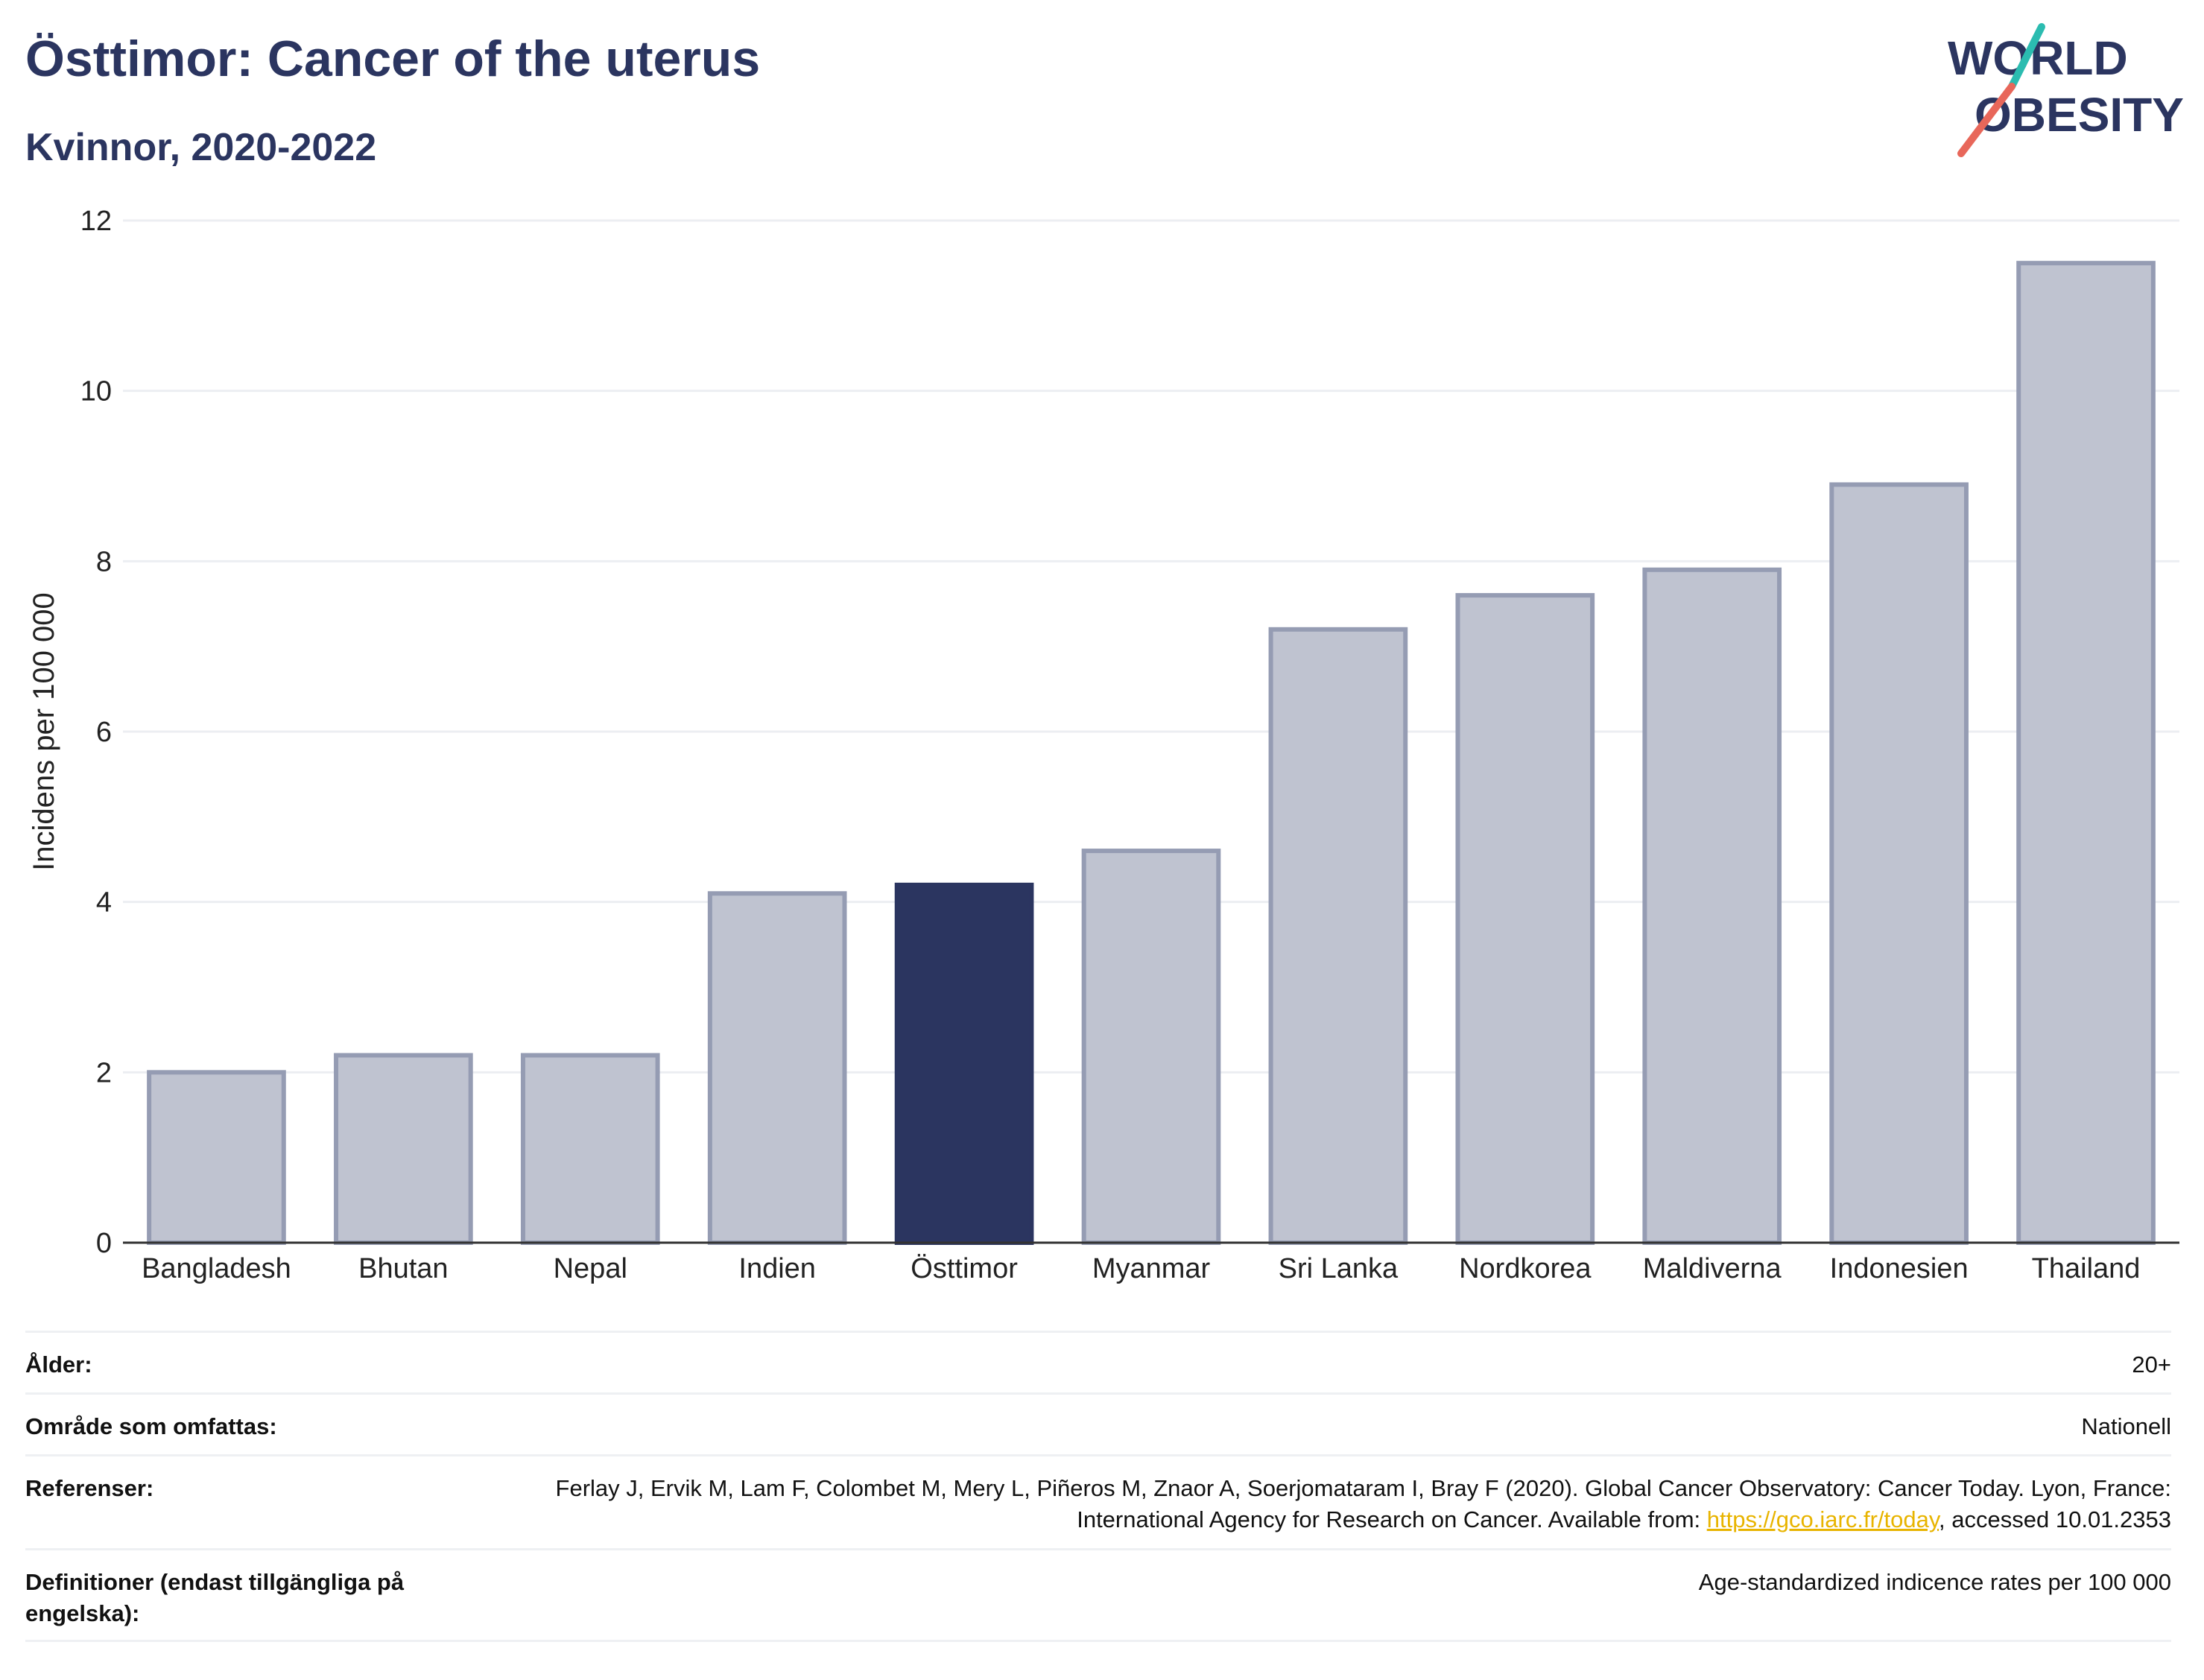  I want to click on bar-östtimor, so click(964, 1064).